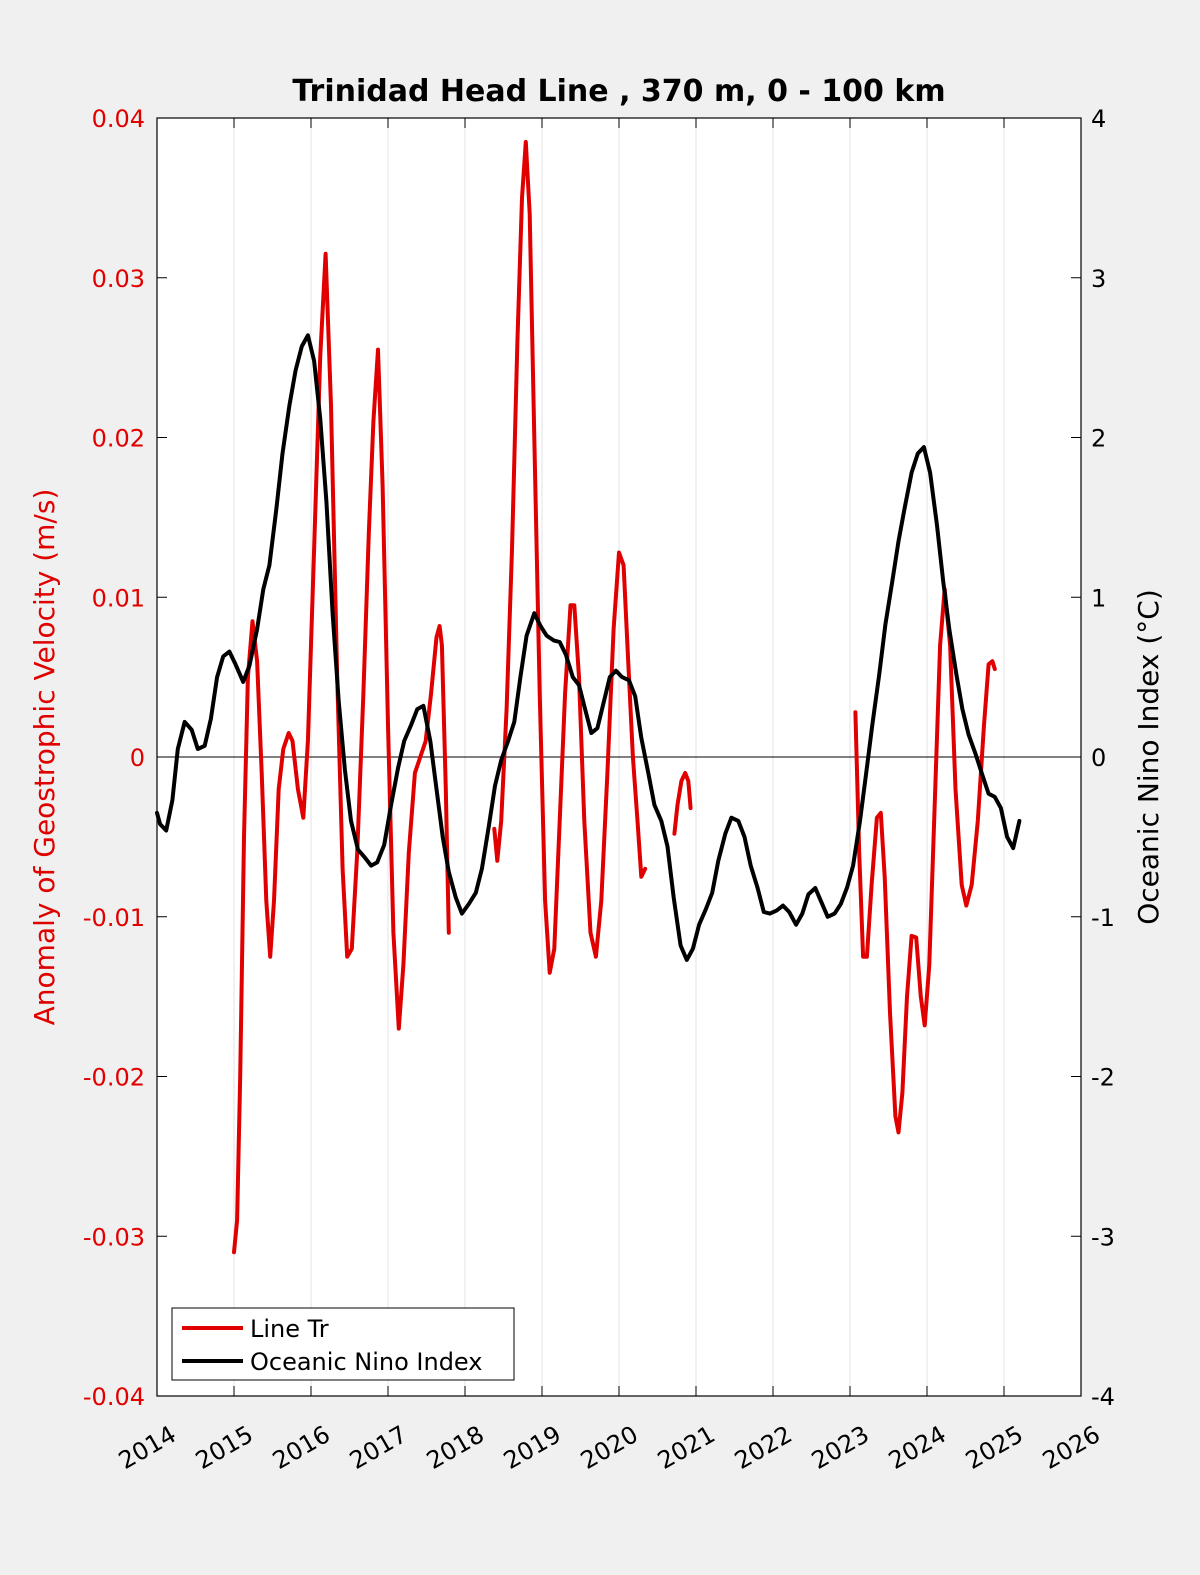 The width and height of the screenshot is (1200, 1575). Describe the element at coordinates (1098, 119) in the screenshot. I see `y-right-tick-label: 4` at that location.